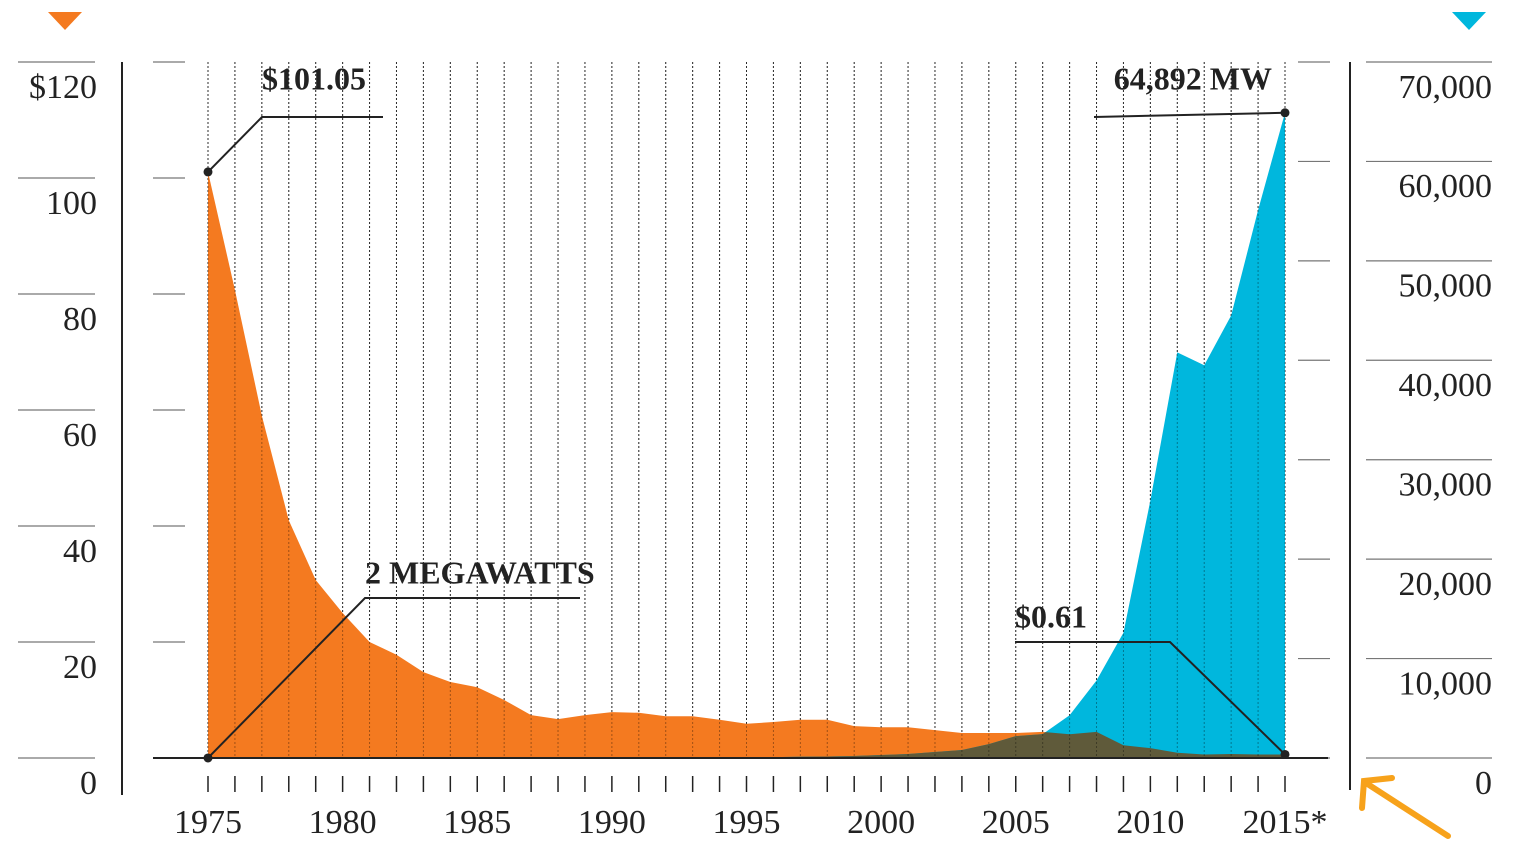  I want to click on y2-tick-label: 40,000, so click(1446, 385).